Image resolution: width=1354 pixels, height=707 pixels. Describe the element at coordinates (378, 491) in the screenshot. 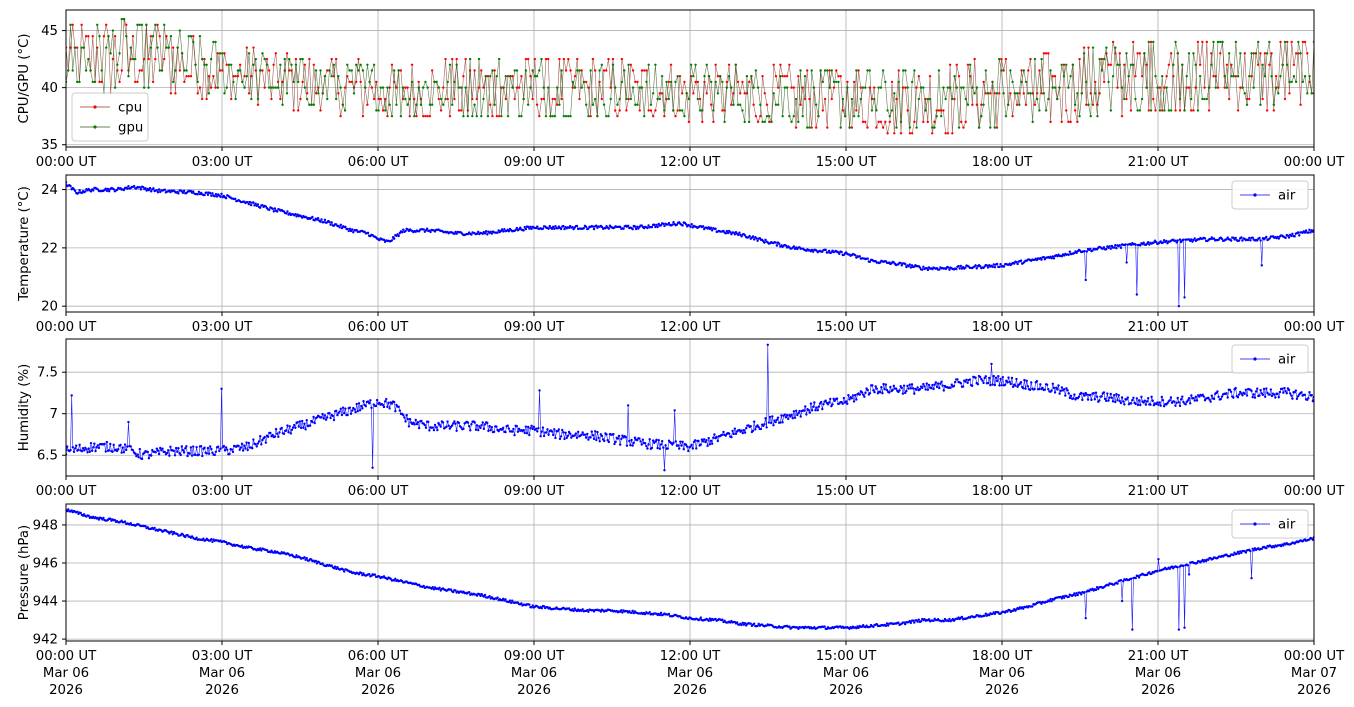

I see `x-tick-label: 06:00 UT` at that location.